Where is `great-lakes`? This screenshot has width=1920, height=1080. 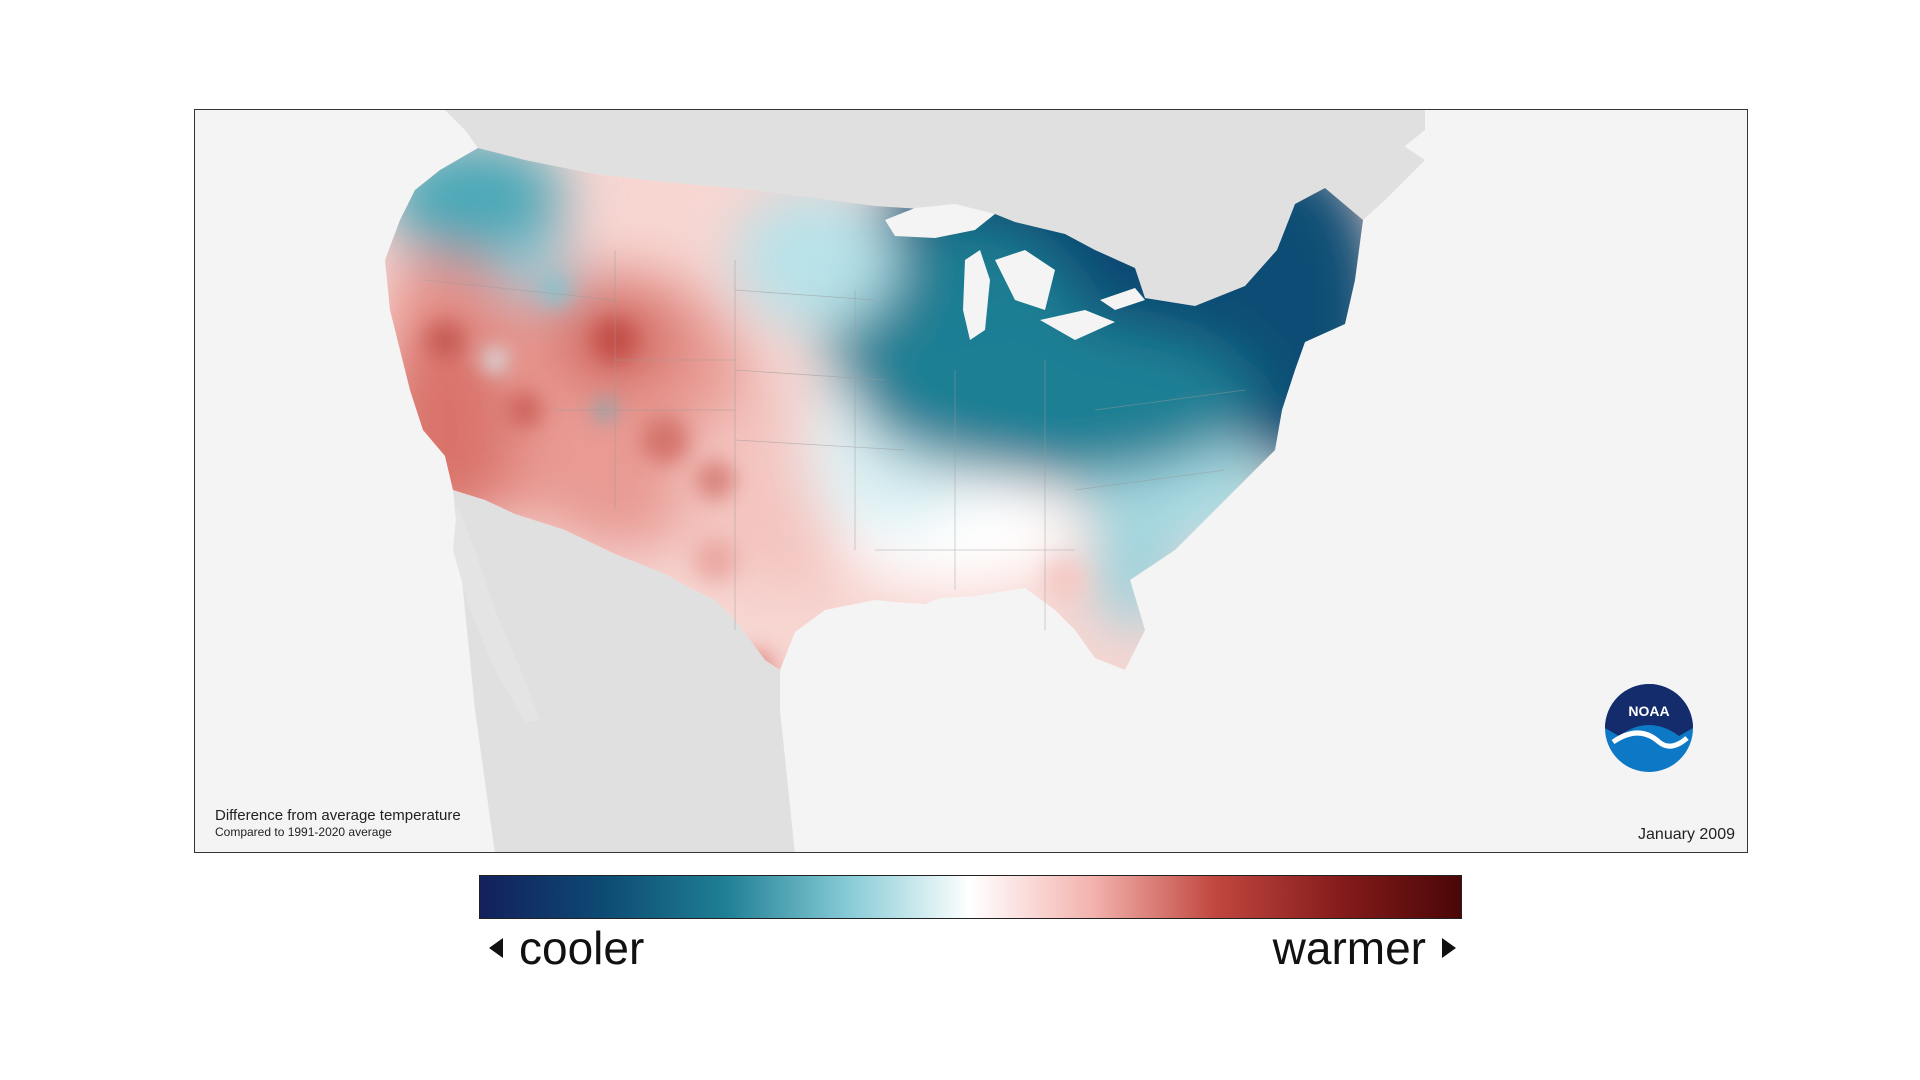
great-lakes is located at coordinates (1015, 272).